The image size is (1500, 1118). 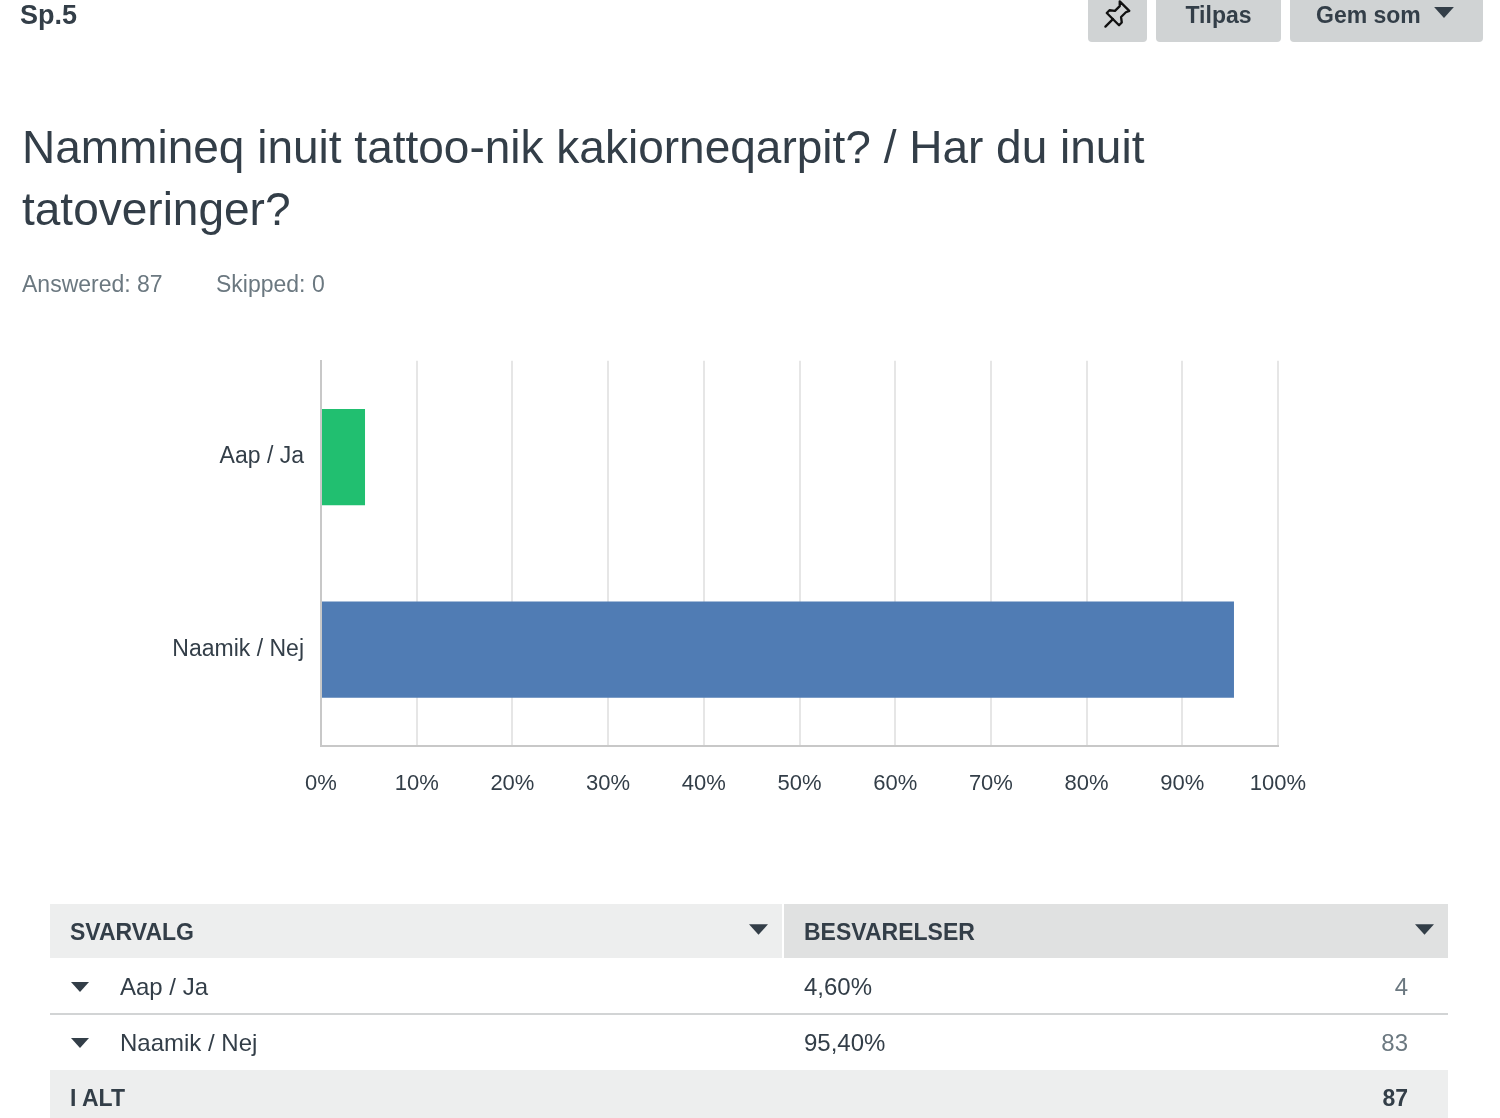 I want to click on dropdown-button: Gem som, so click(x=1386, y=21).